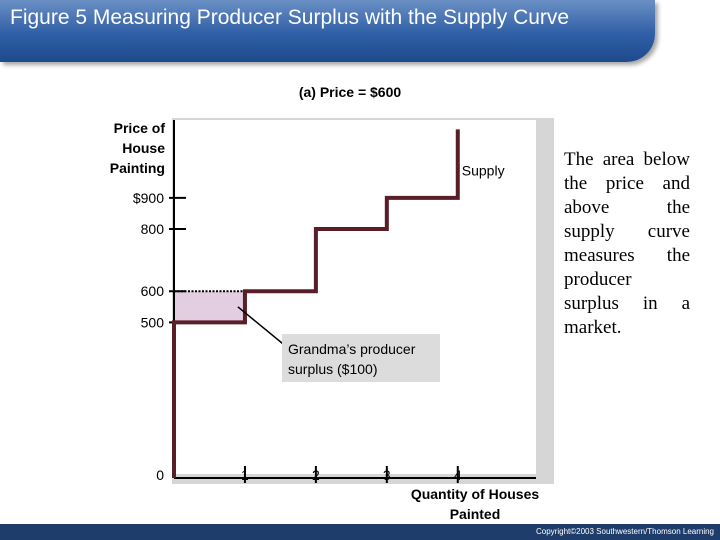 The image size is (720, 540). Describe the element at coordinates (475, 504) in the screenshot. I see `x-axis-title: Quantity of Houses Painted` at that location.